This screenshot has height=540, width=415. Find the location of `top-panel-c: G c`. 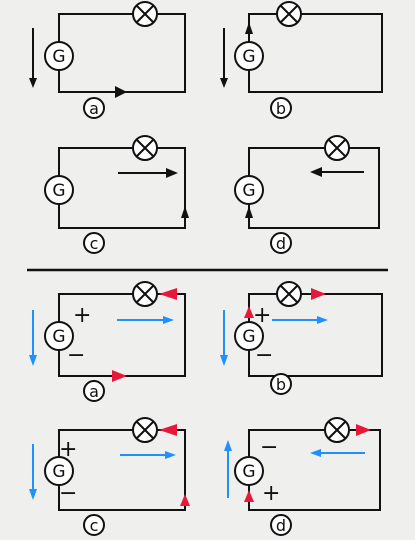

top-panel-c: G c is located at coordinates (117, 194).